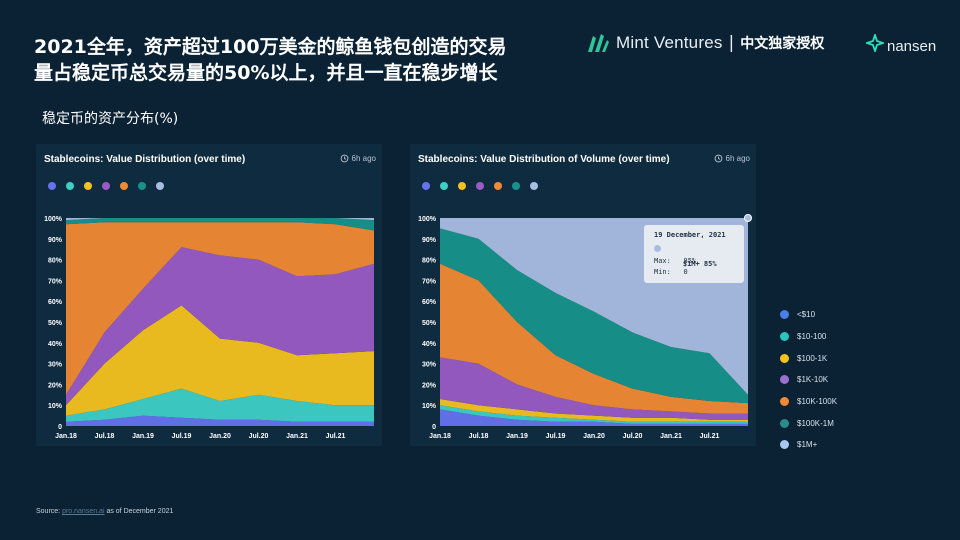 This screenshot has width=960, height=540. What do you see at coordinates (55, 281) in the screenshot?
I see `y-tick-label: 70%` at bounding box center [55, 281].